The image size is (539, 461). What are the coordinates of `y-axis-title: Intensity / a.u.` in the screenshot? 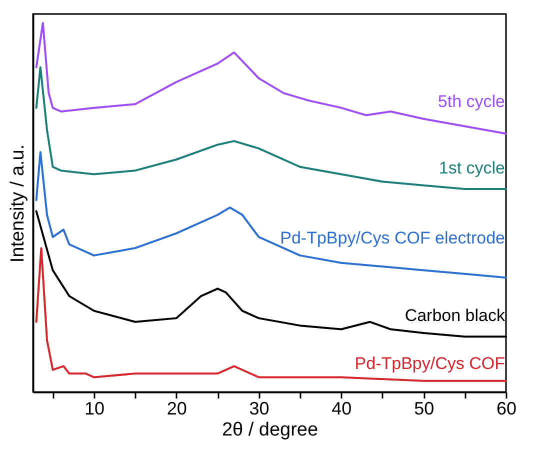 It's located at (18, 203).